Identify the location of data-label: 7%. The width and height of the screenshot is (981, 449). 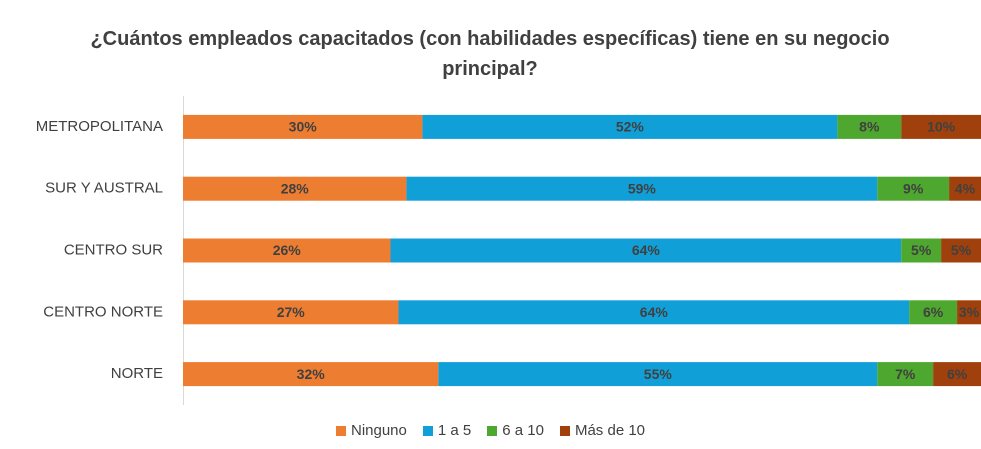
(905, 374).